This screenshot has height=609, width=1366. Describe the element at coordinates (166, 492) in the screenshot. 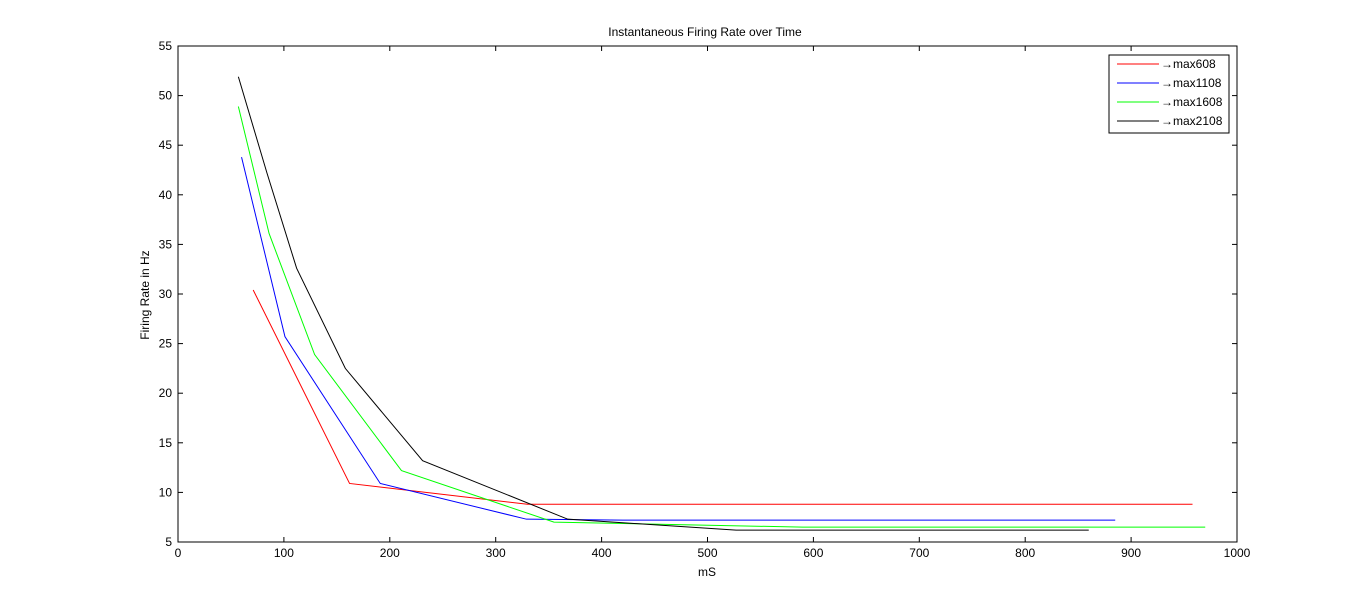

I see `y-tick-label: 10` at that location.